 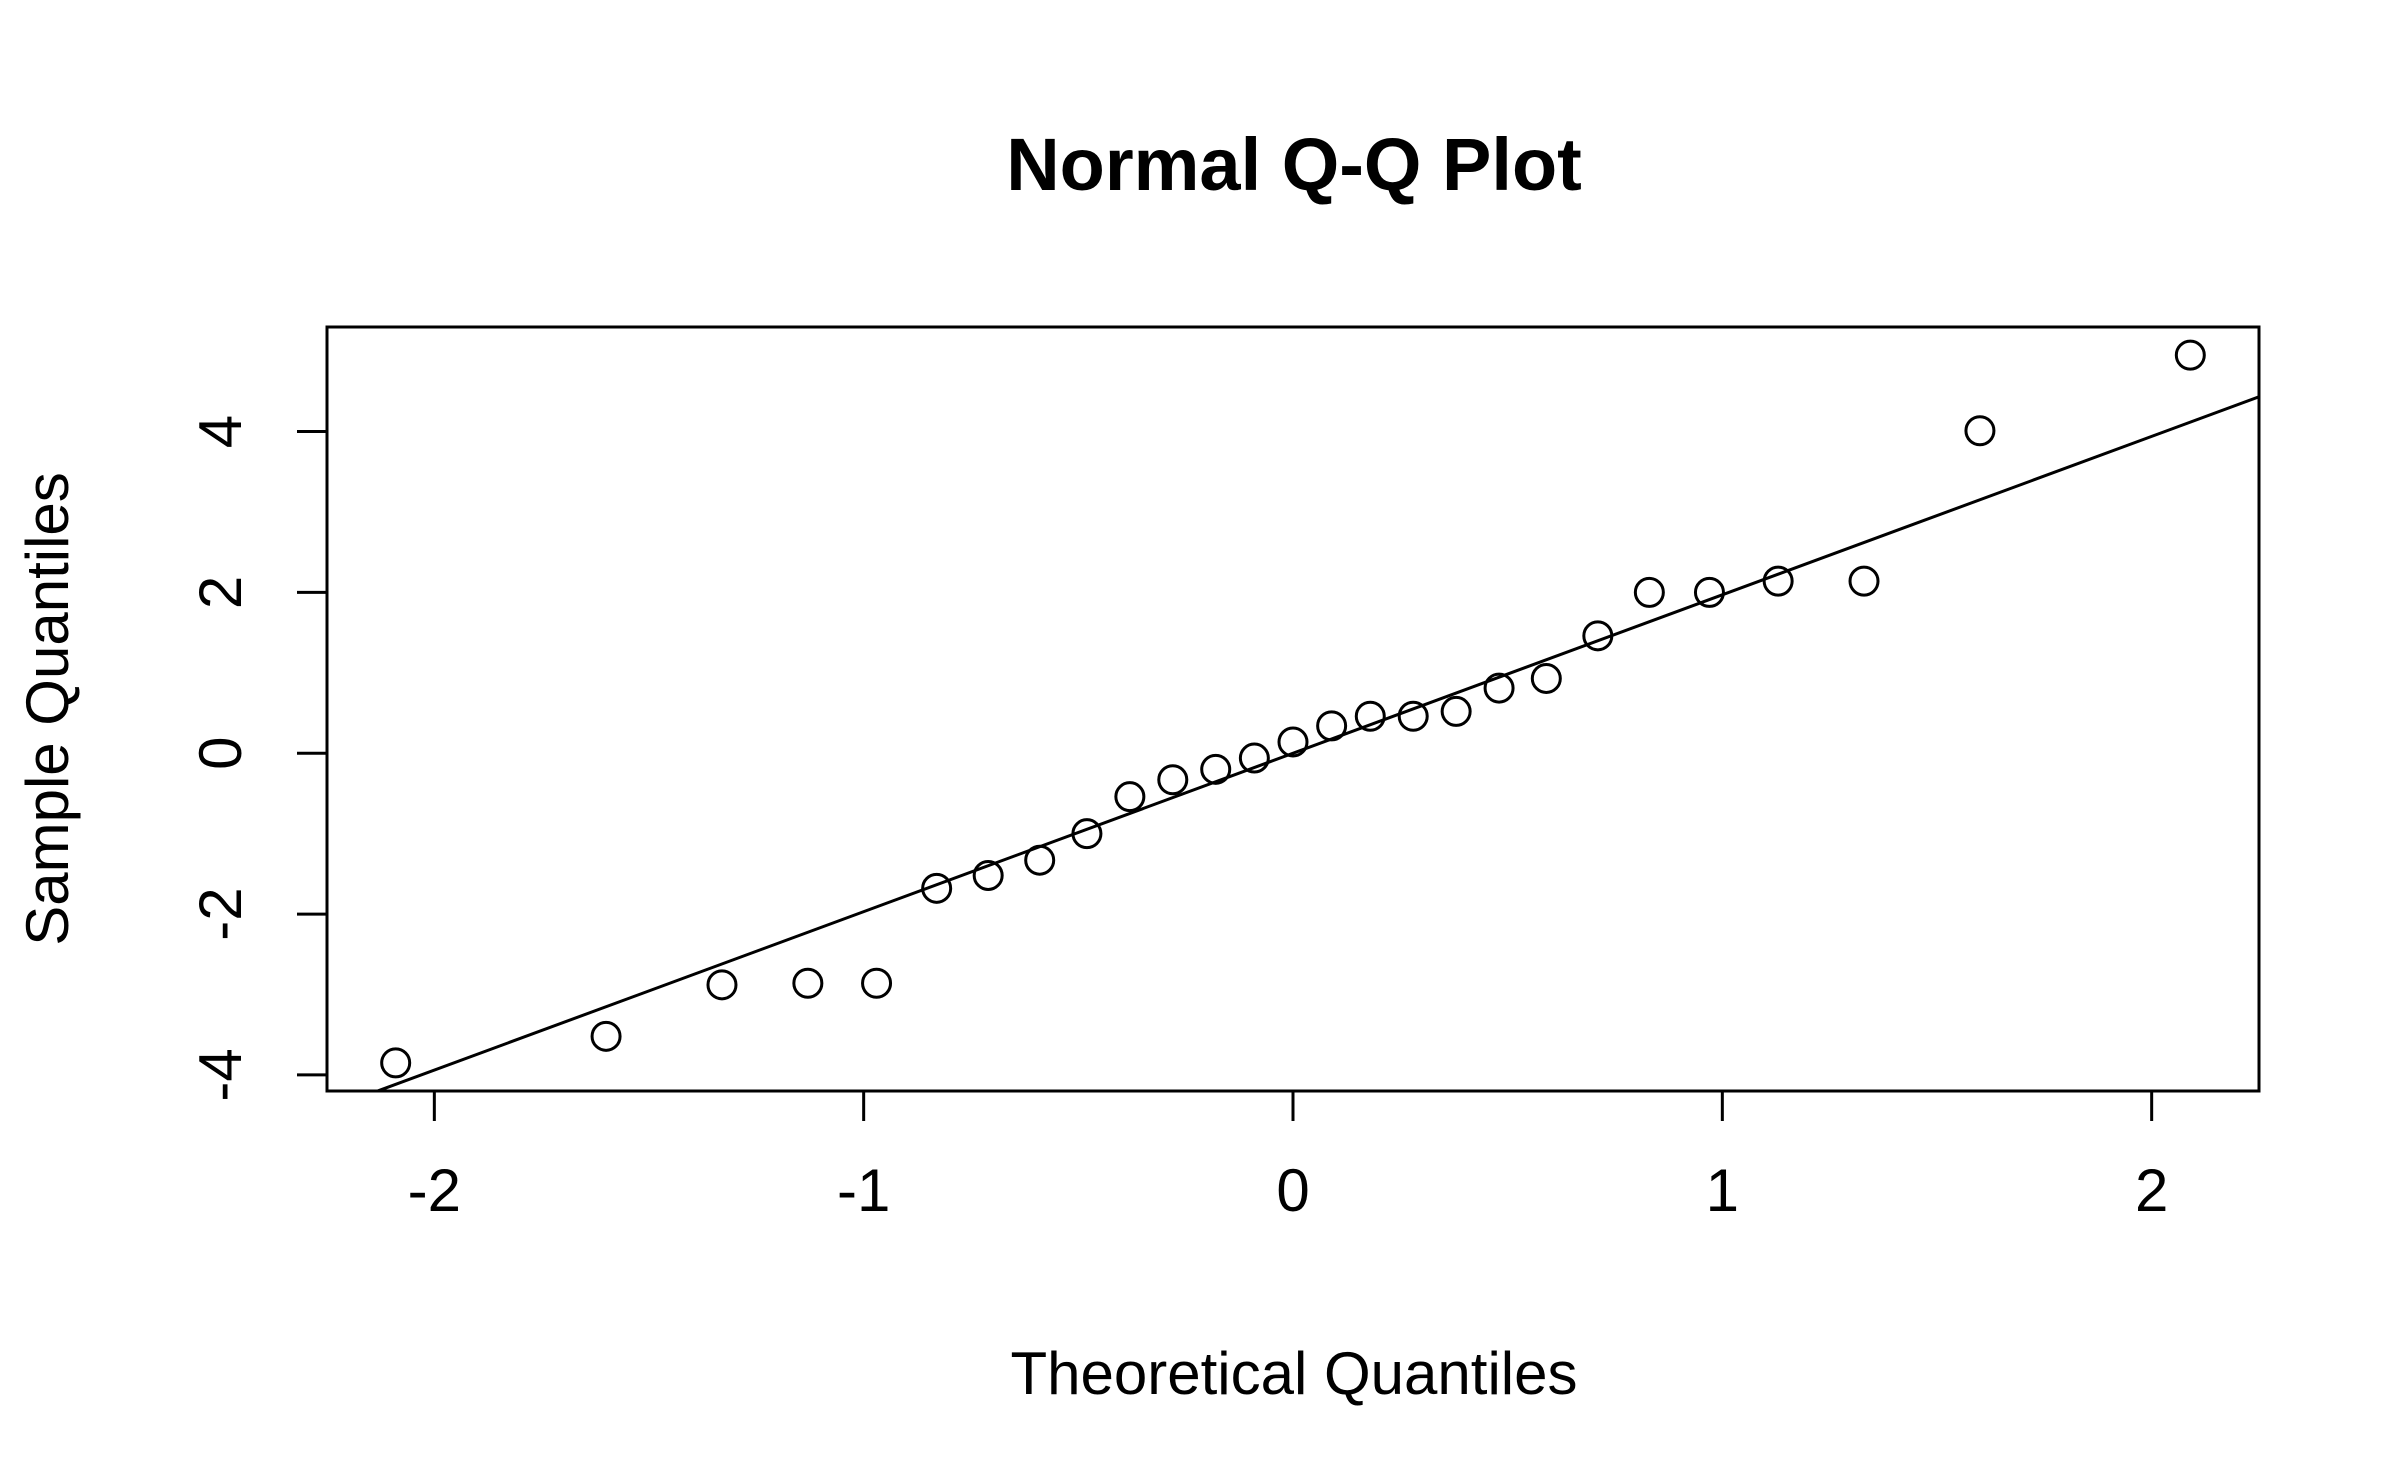 I want to click on y-tick-label: 0, so click(x=220, y=753).